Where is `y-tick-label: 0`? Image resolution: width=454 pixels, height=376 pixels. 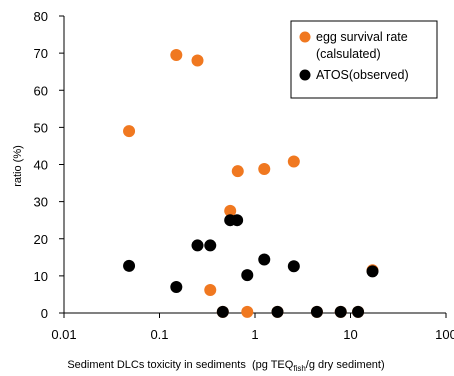 y-tick-label: 0 is located at coordinates (44, 313).